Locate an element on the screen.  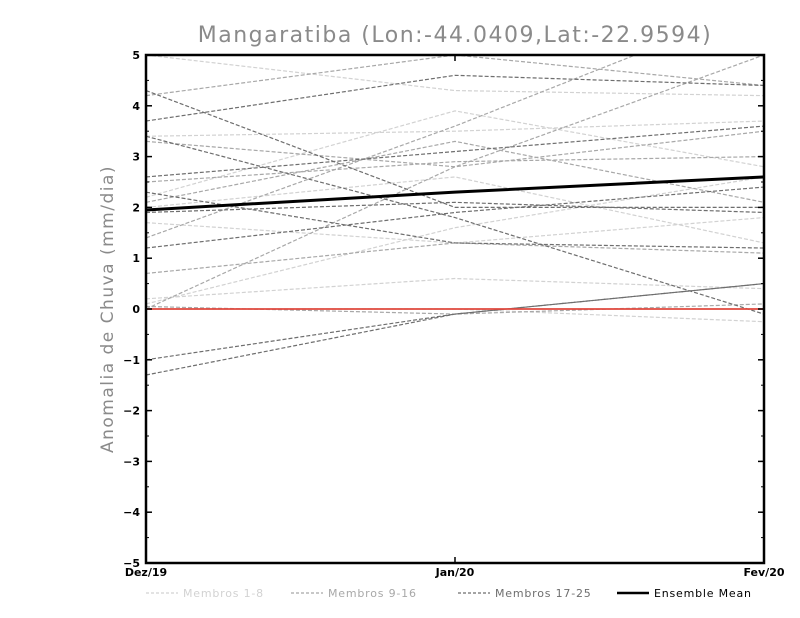
y-tick-label: 2 is located at coordinates (136, 207).